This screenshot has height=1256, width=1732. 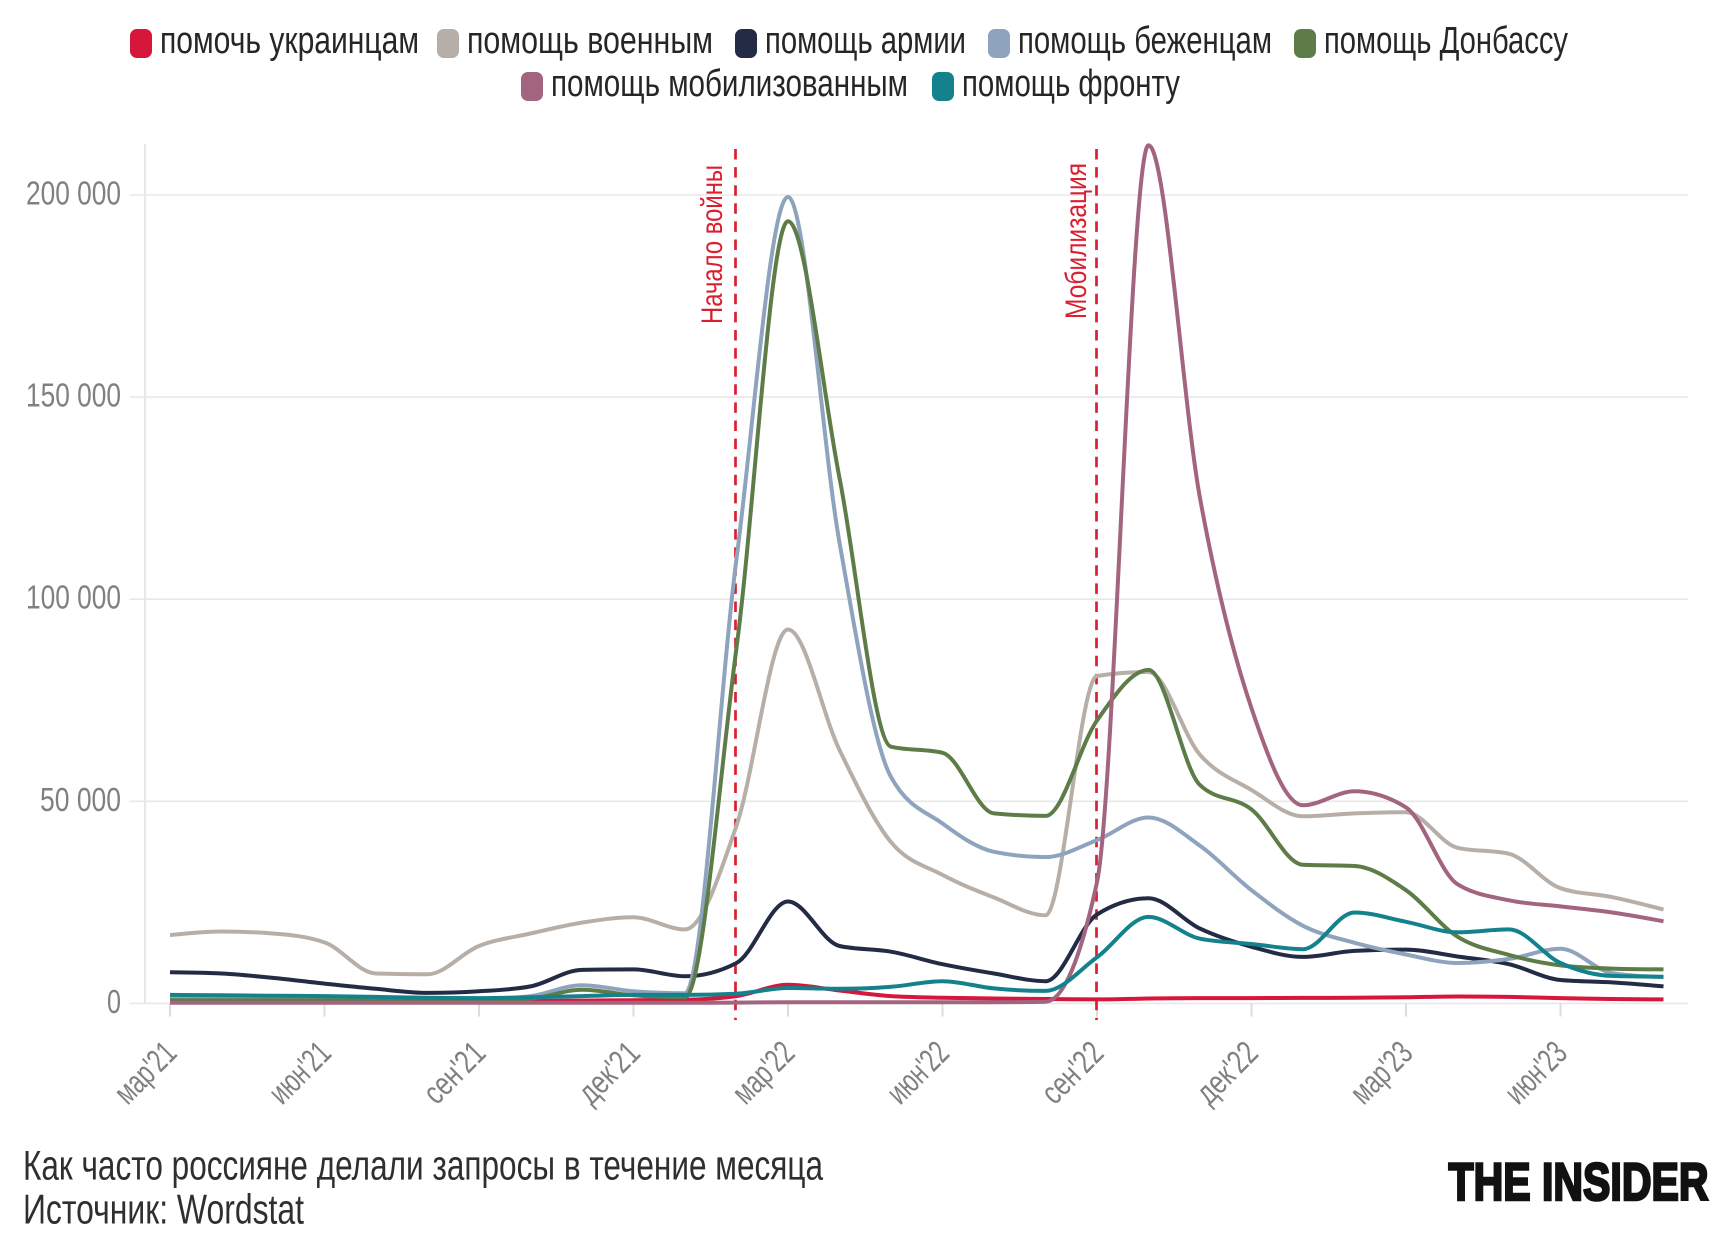 I want to click on svg-text: помощь армии, so click(x=865, y=41).